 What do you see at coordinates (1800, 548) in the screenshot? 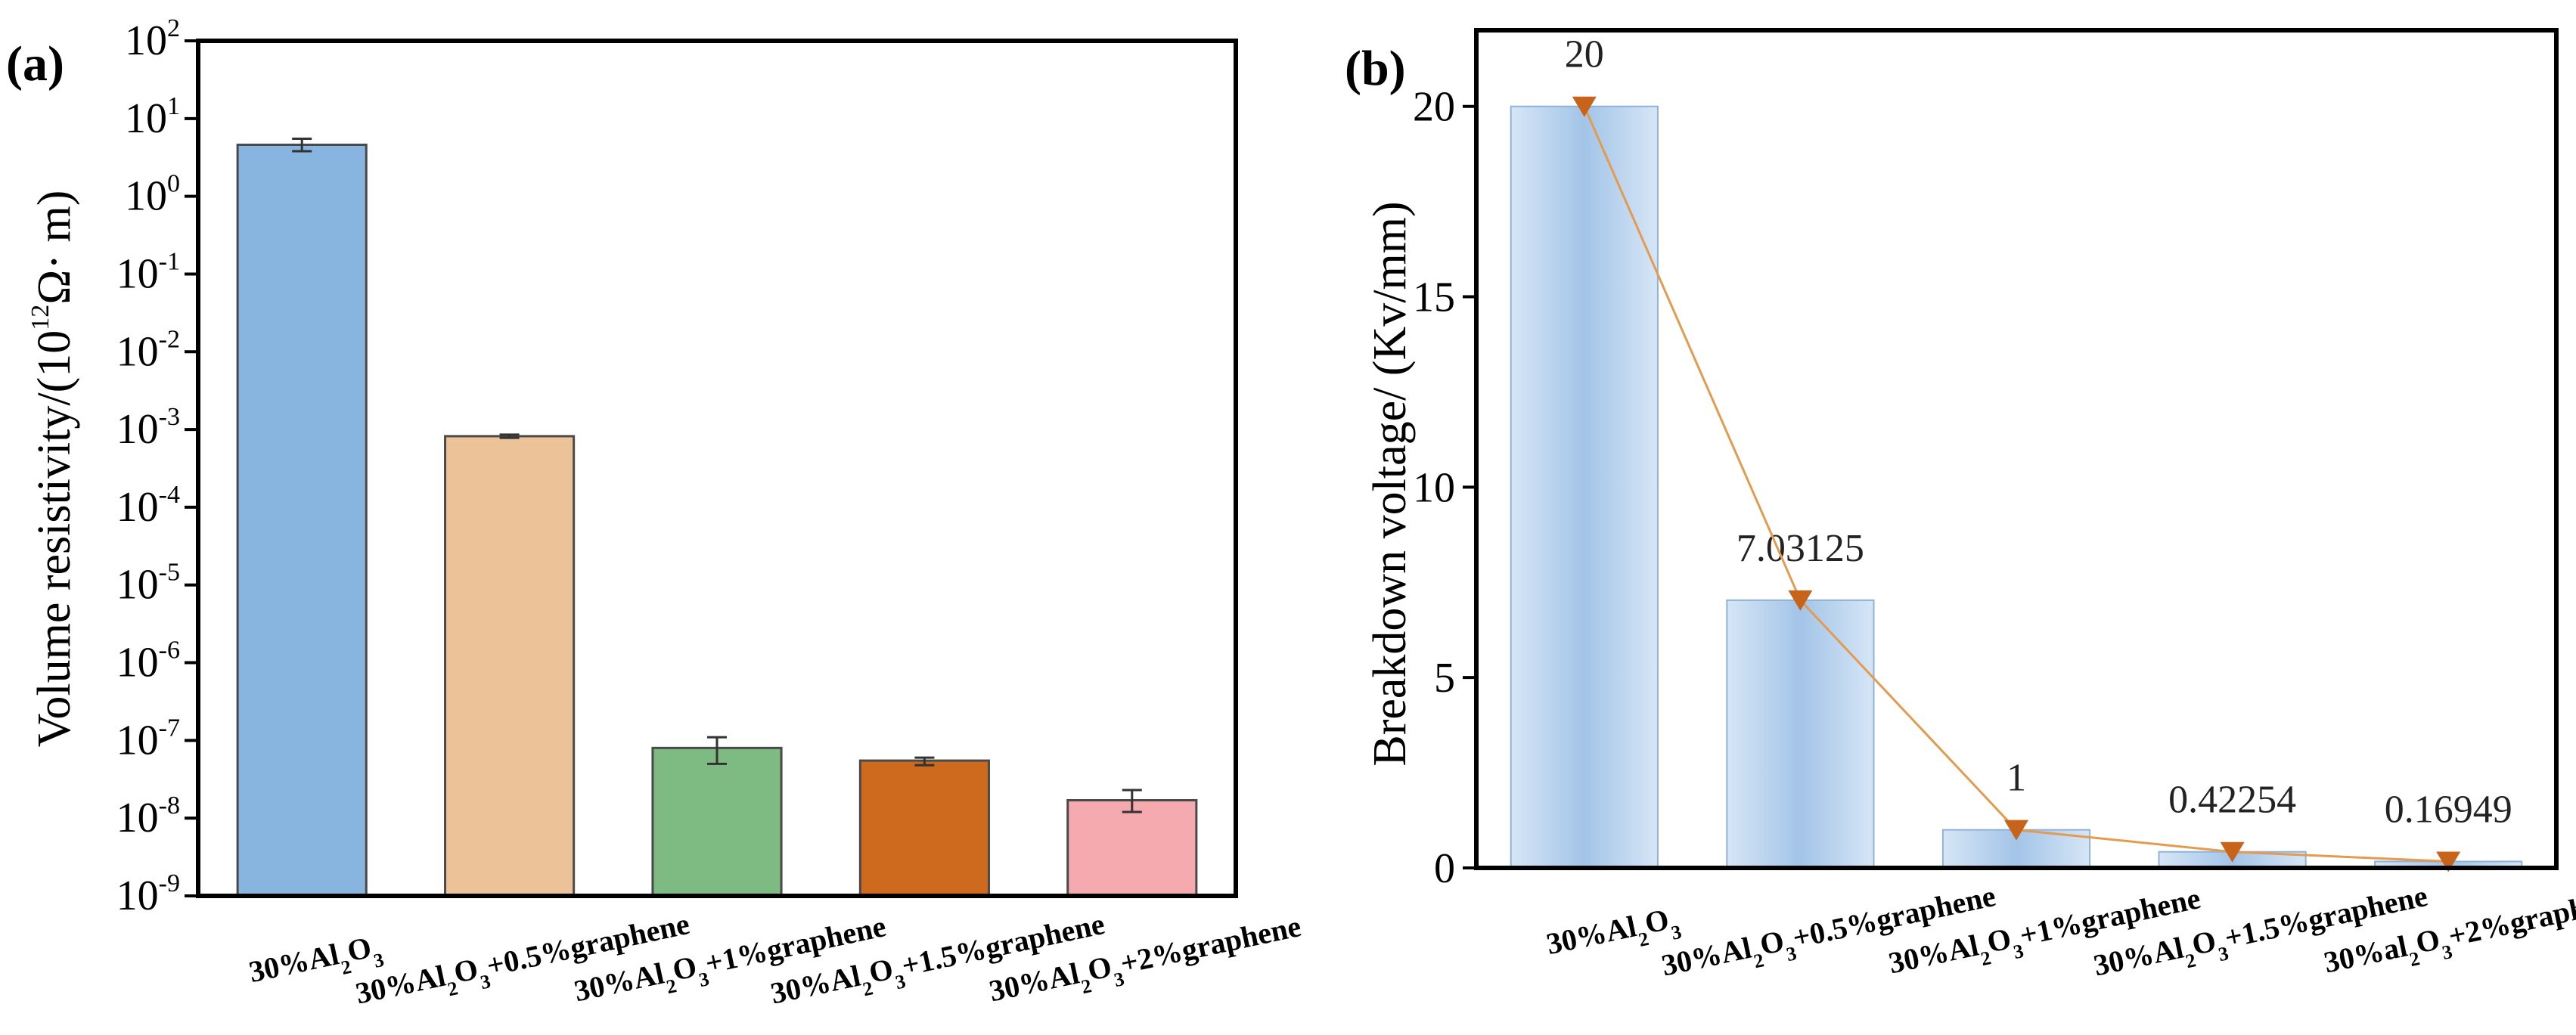
I see `data-label: 7.03125` at bounding box center [1800, 548].